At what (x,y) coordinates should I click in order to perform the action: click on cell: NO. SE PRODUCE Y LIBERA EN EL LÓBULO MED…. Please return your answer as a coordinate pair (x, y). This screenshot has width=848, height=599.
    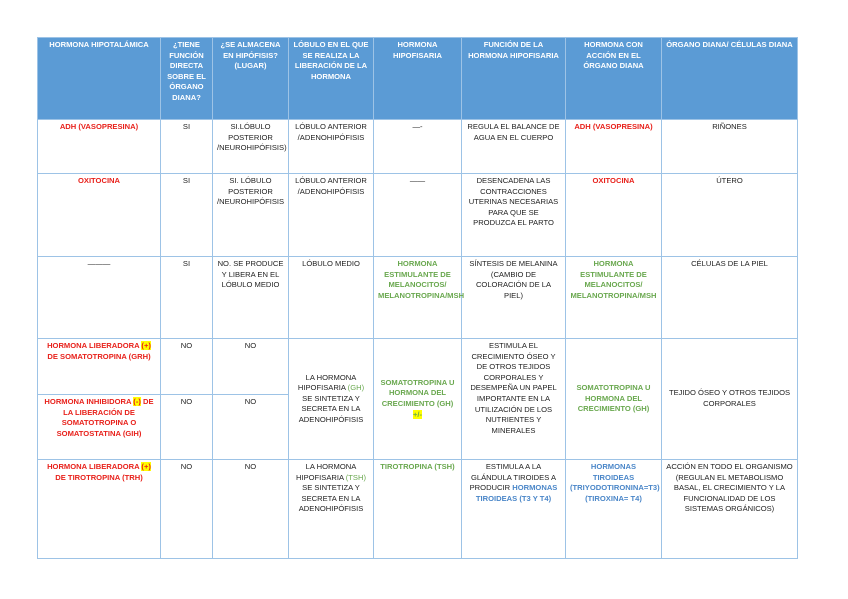
    Looking at the image, I should click on (250, 297).